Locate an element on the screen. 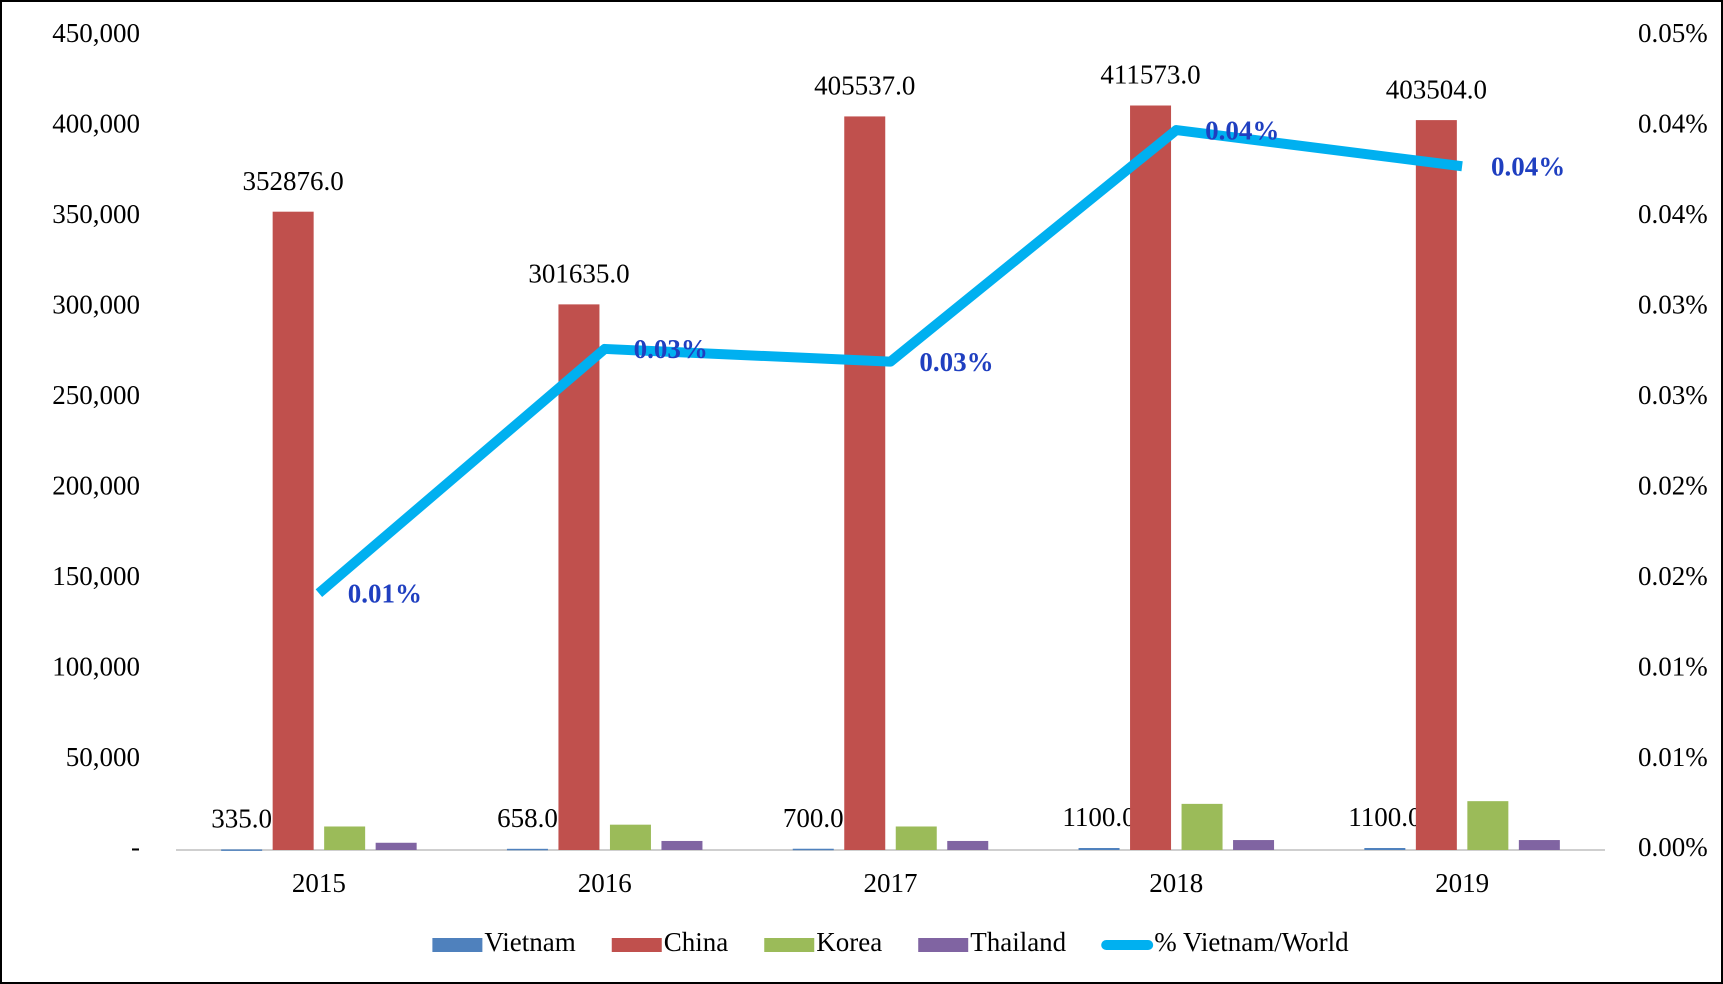 This screenshot has height=984, width=1723. bar-value-label: 352876.0 is located at coordinates (293, 181).